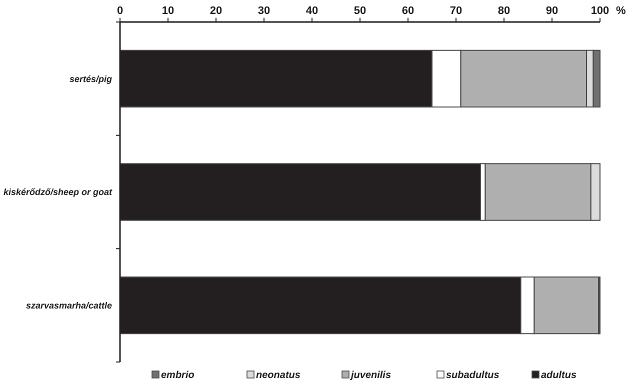  I want to click on x-tick-label: 10, so click(168, 11).